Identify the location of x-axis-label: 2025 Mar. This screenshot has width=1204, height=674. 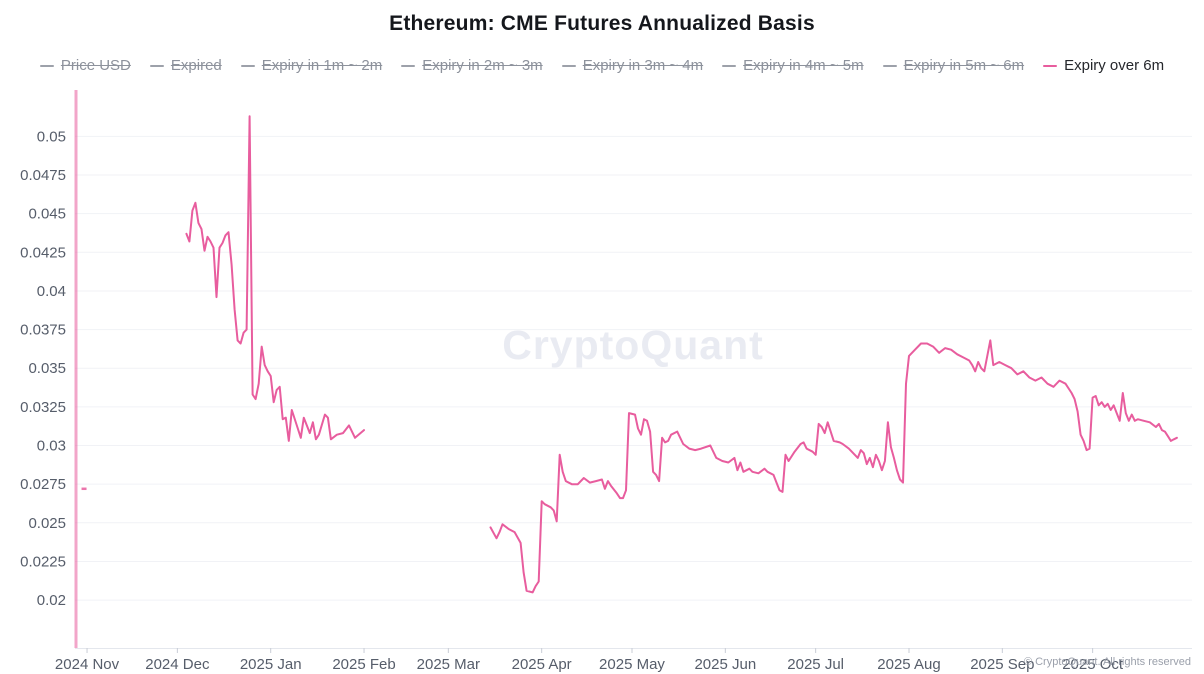
(448, 664).